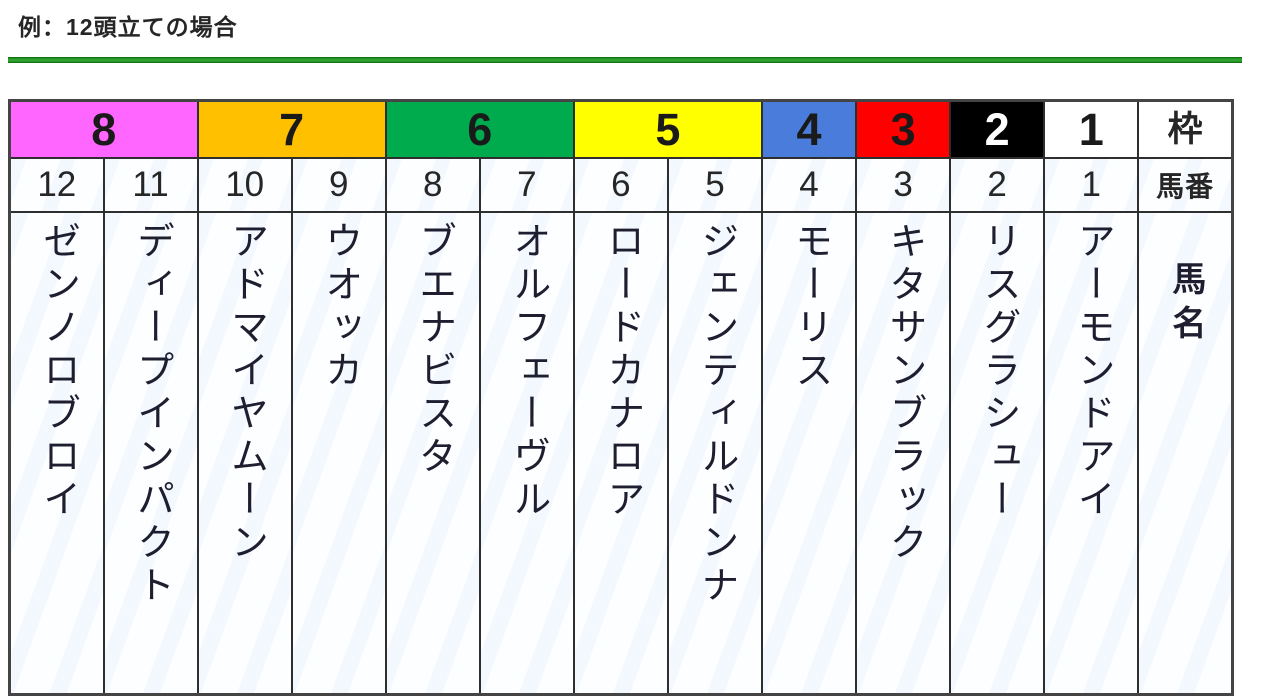 This screenshot has height=696, width=1280. I want to click on horse-name-4: モーリス, so click(809, 453).